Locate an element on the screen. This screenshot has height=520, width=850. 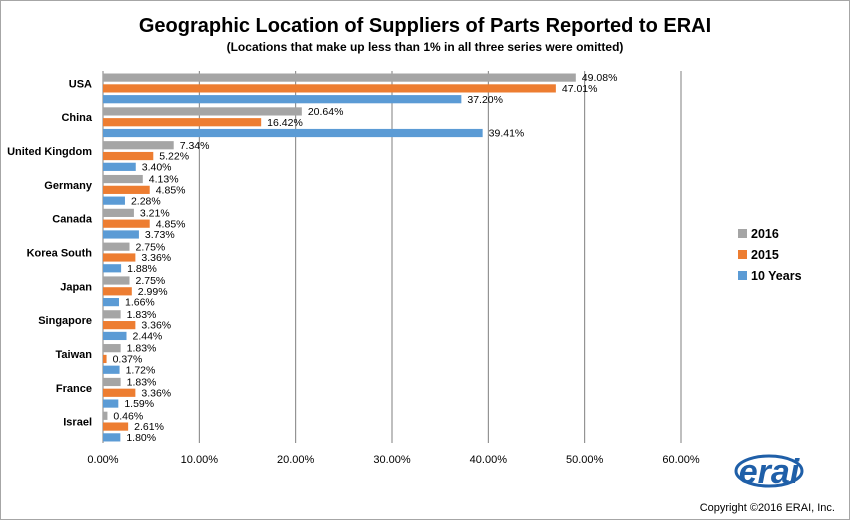
data-label: 4.13% is located at coordinates (164, 180).